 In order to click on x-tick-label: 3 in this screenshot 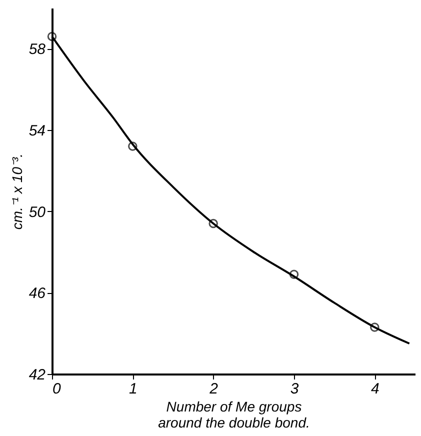, I will do `click(295, 389)`.